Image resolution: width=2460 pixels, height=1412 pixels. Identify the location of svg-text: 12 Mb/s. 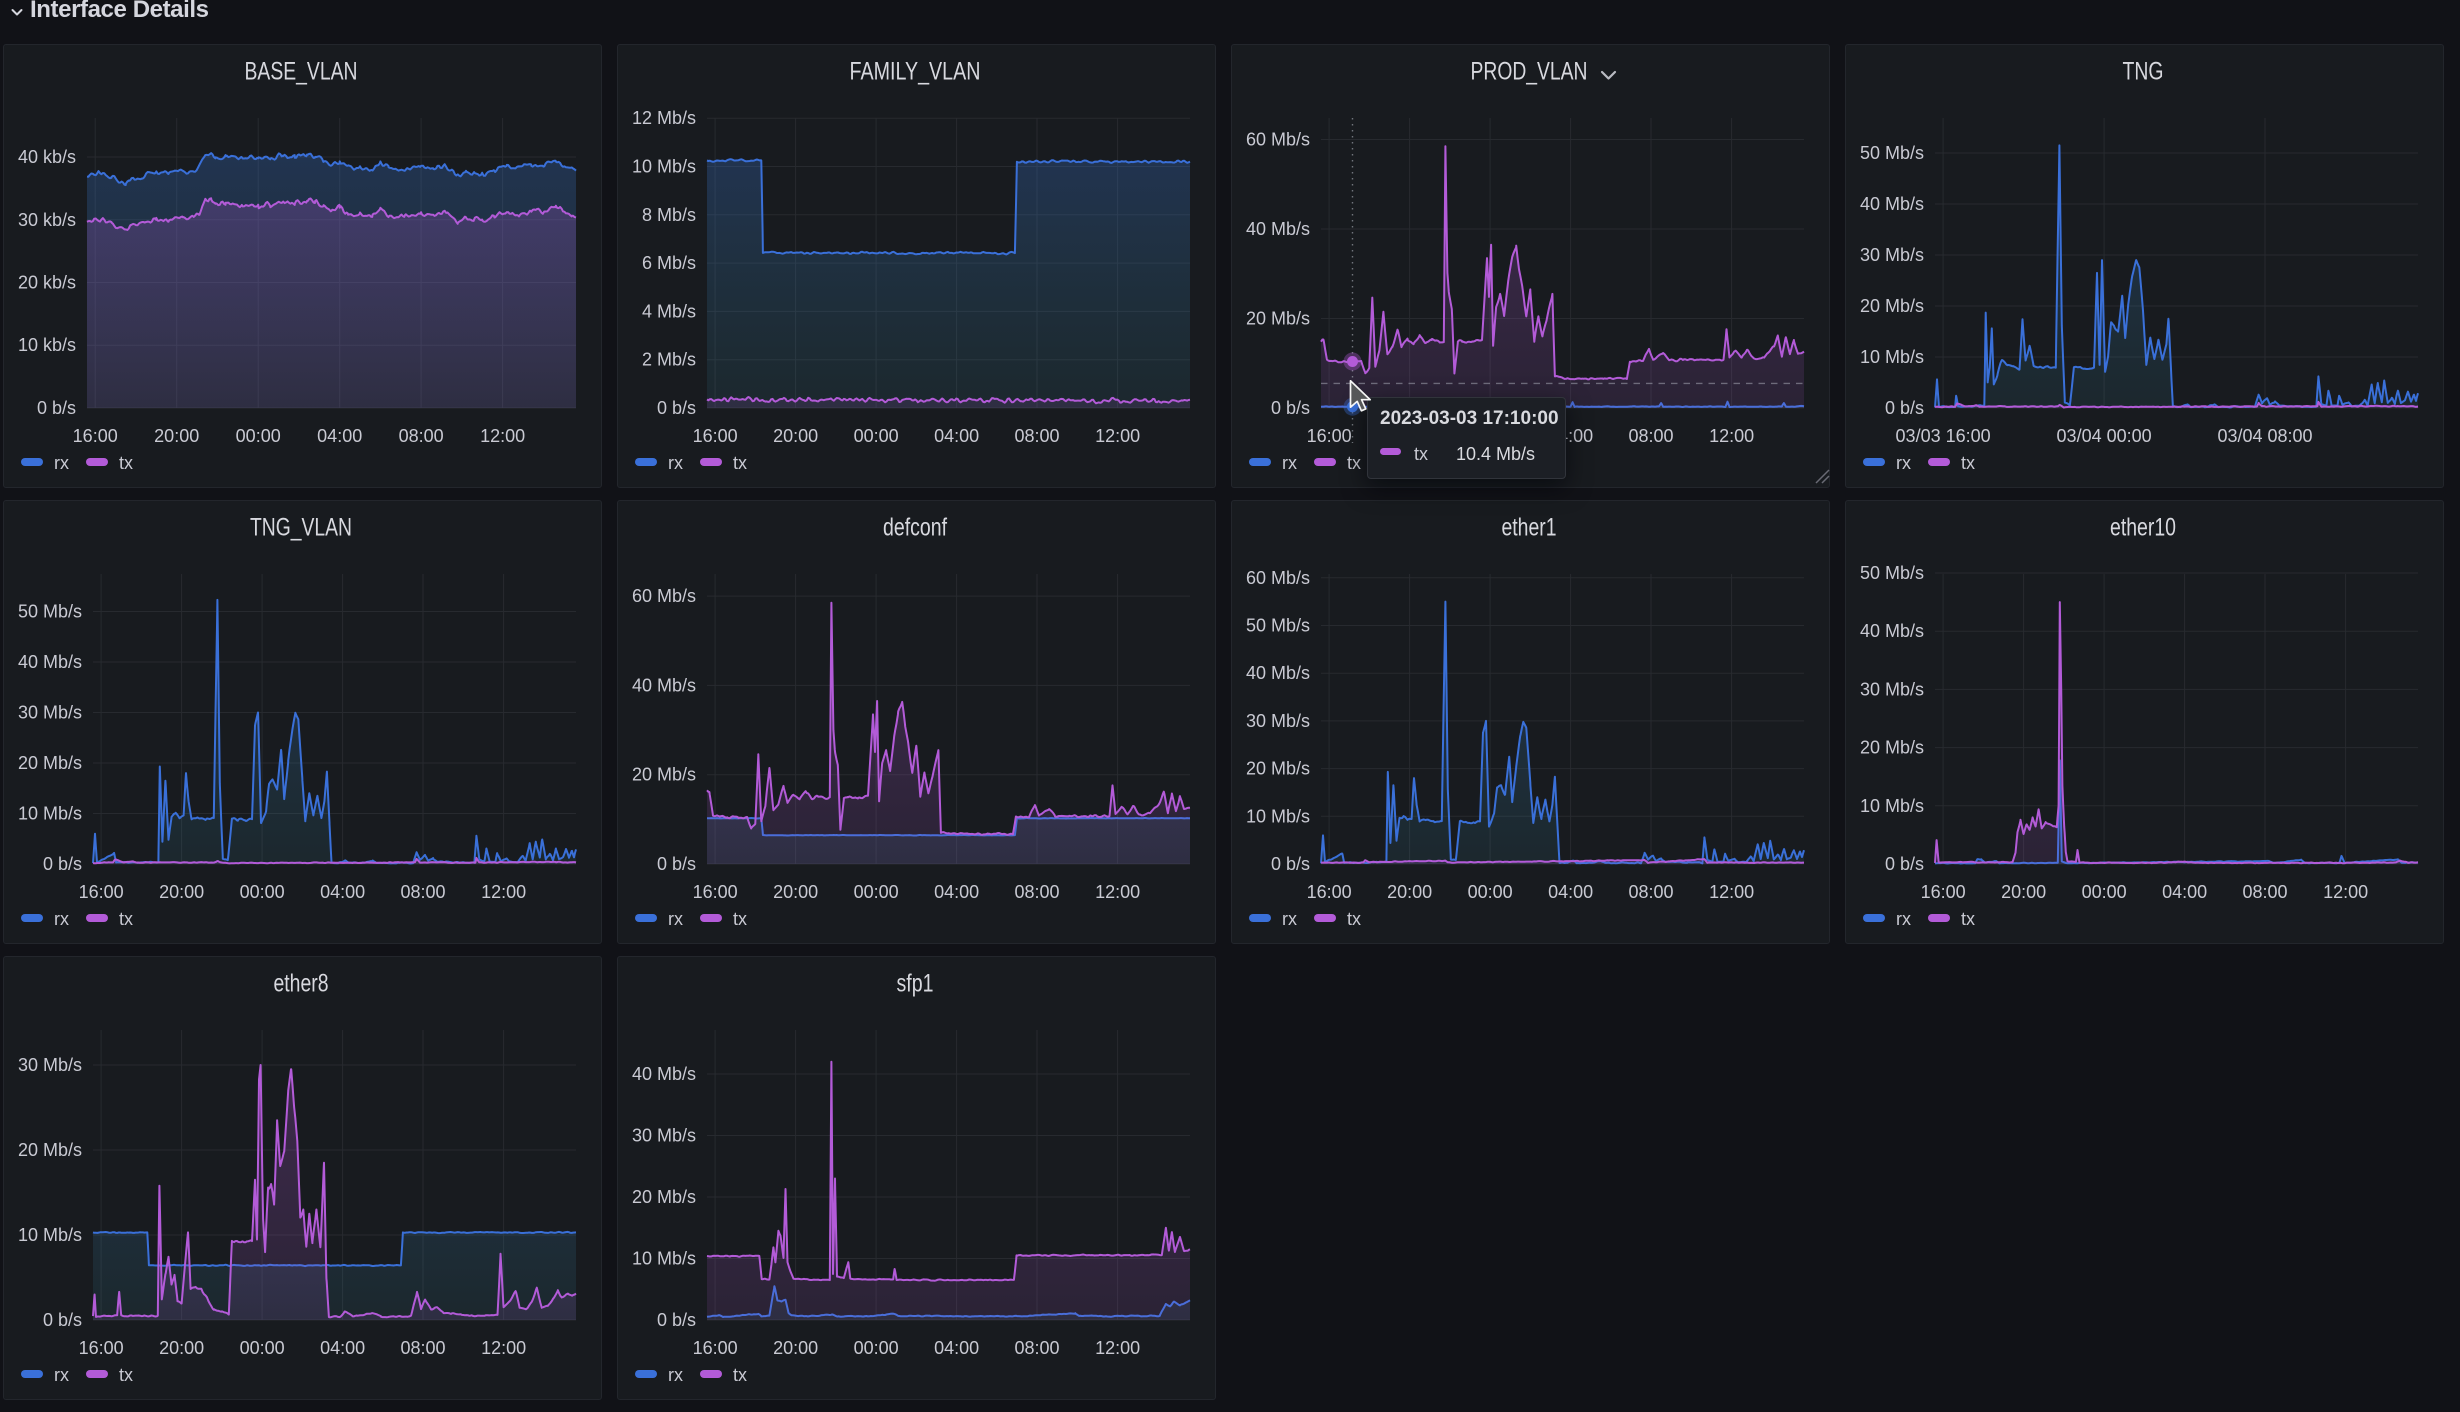
(664, 118).